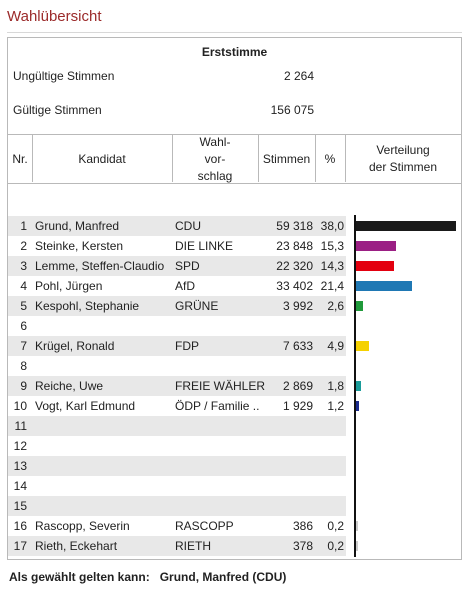 The height and width of the screenshot is (594, 469). What do you see at coordinates (332, 246) in the screenshot?
I see `row-percent: 15,3` at bounding box center [332, 246].